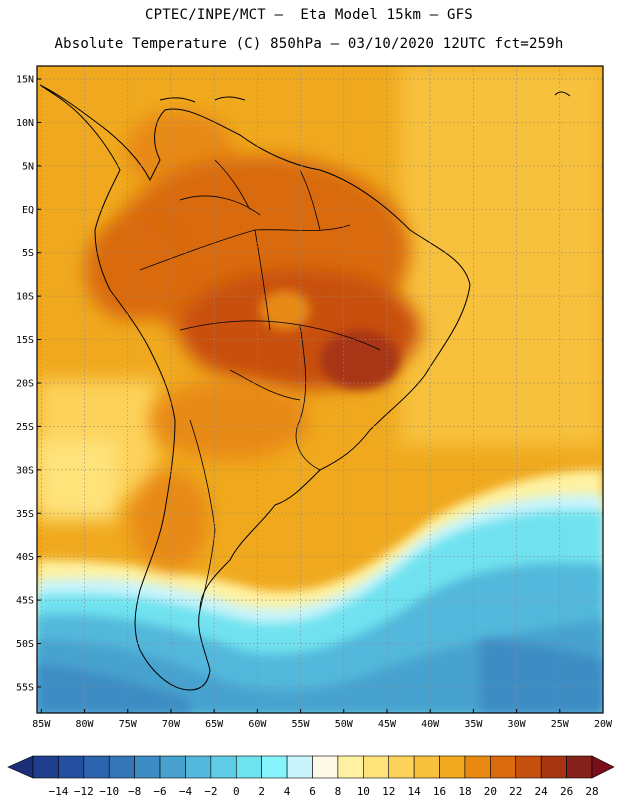  I want to click on lat-label: 5S, so click(28, 253).